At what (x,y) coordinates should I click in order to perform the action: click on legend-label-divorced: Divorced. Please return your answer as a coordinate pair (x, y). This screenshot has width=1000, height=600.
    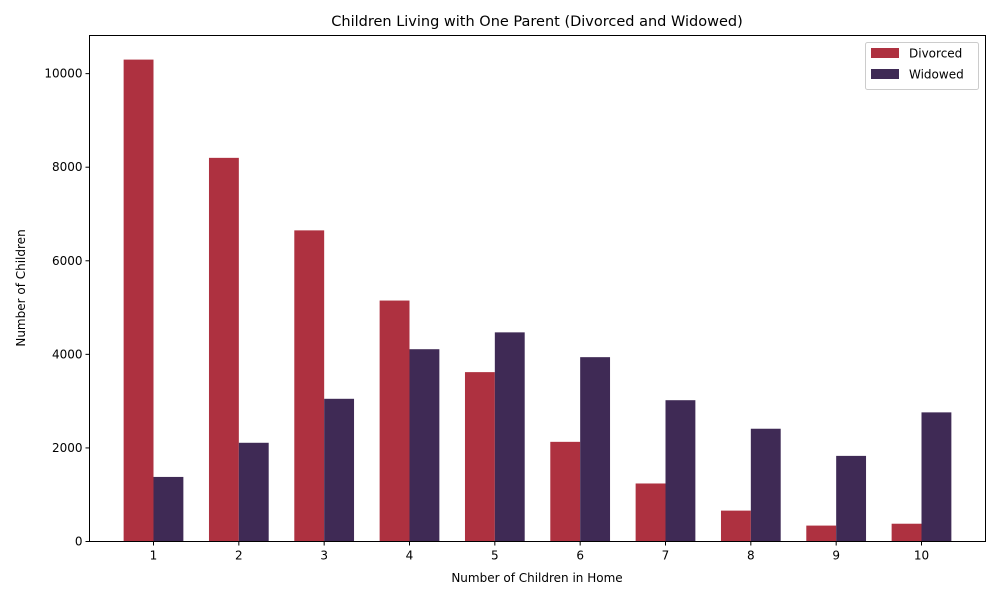
    Looking at the image, I should click on (935, 54).